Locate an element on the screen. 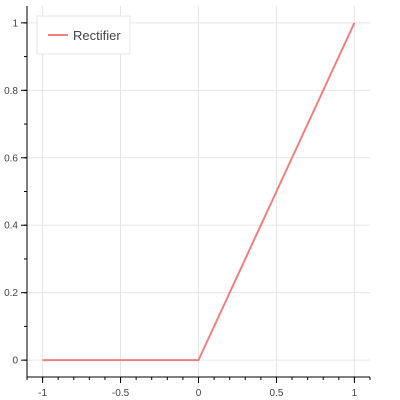 Image resolution: width=400 pixels, height=400 pixels. y-tick-label: 0.8 is located at coordinates (11, 91).